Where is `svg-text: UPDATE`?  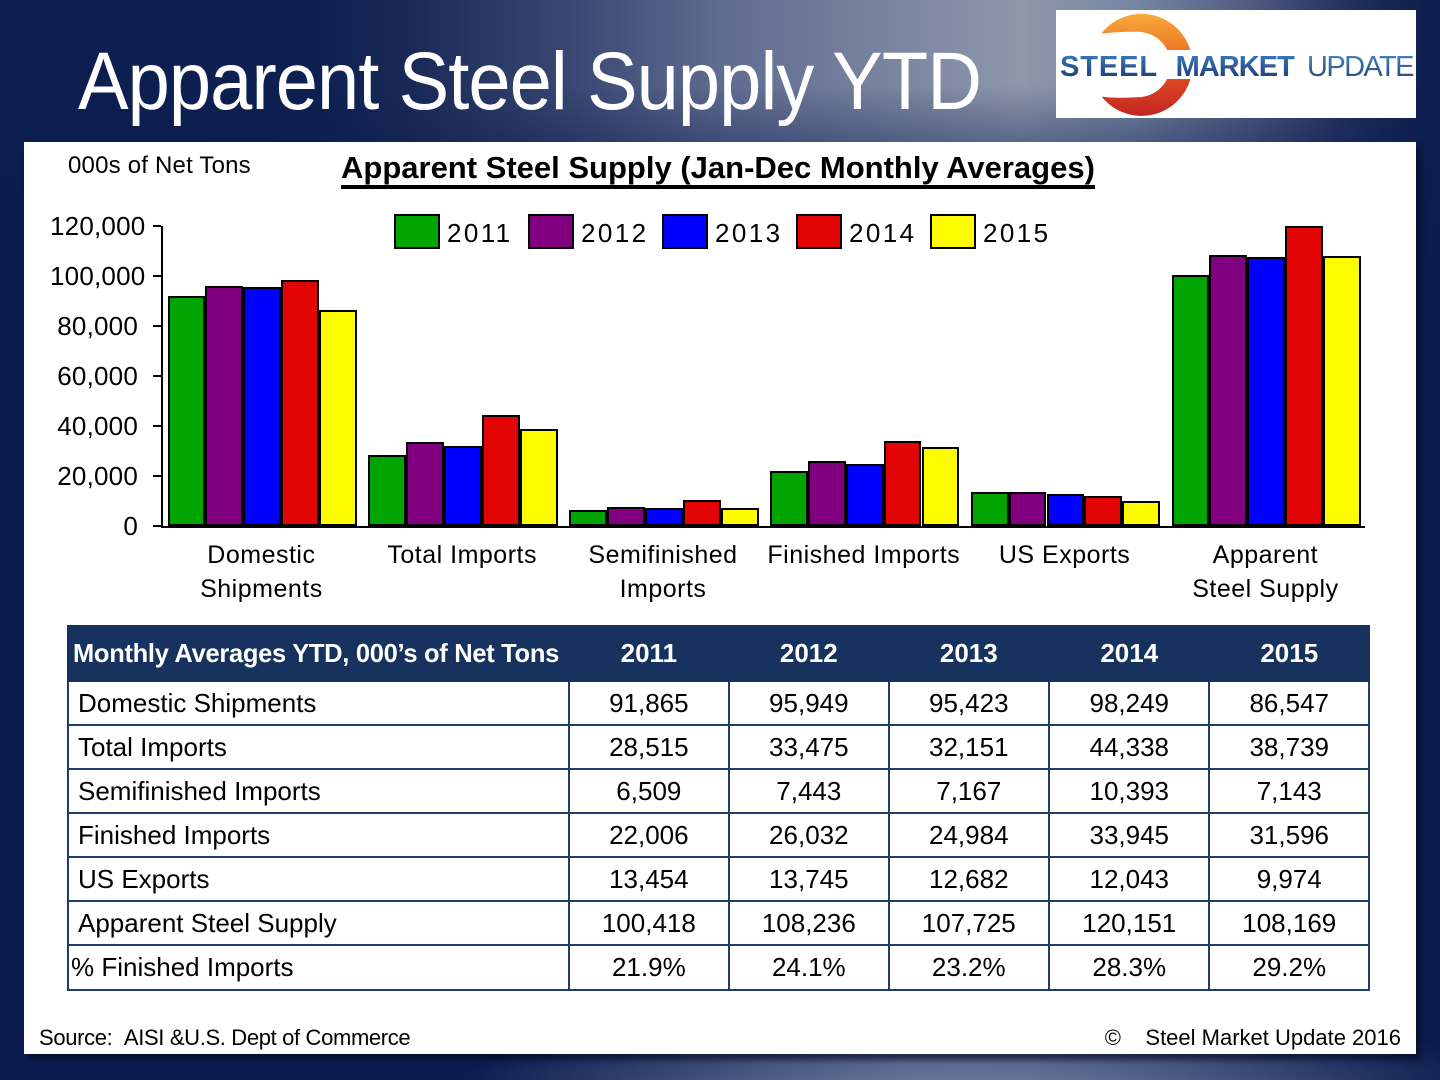 svg-text: UPDATE is located at coordinates (1360, 67).